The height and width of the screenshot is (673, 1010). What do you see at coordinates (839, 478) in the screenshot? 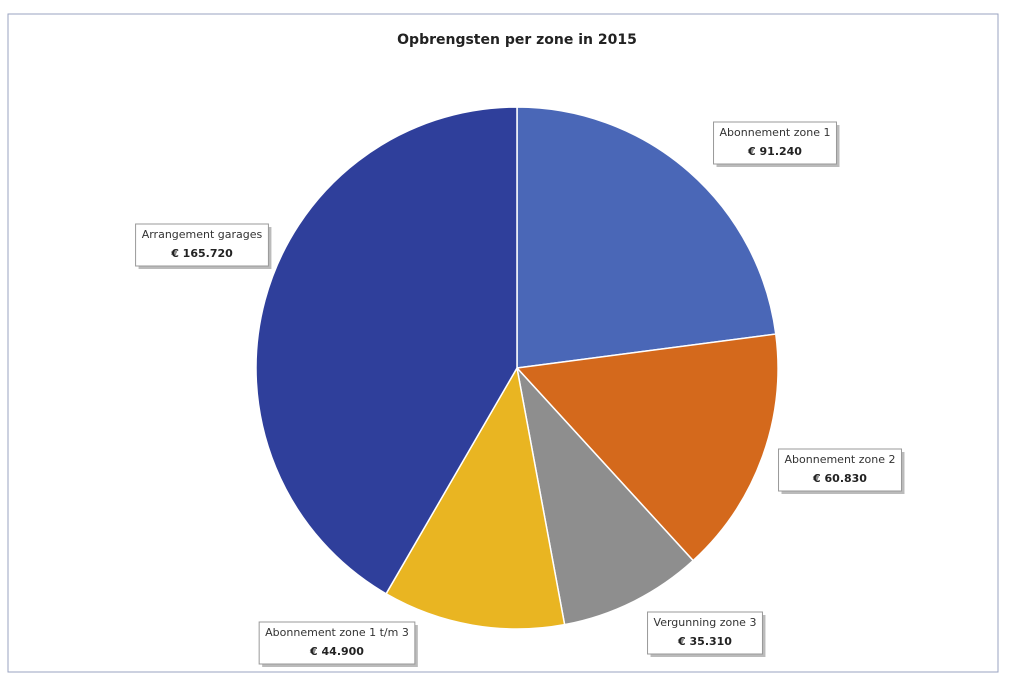
I see `label-value: € 60.830` at bounding box center [839, 478].